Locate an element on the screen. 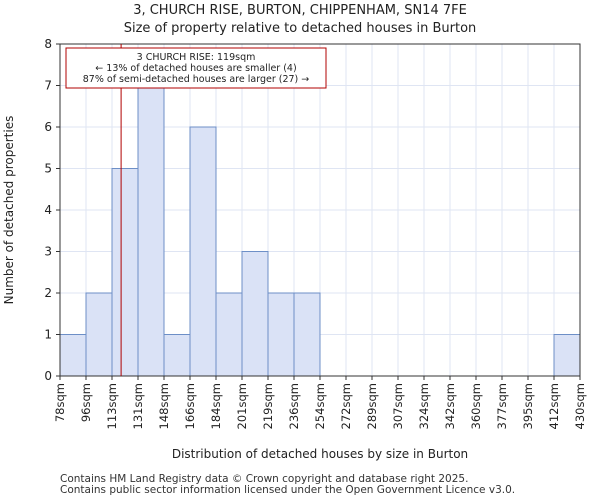 The image size is (600, 500). x-tick-label: 113sqm is located at coordinates (112, 406).